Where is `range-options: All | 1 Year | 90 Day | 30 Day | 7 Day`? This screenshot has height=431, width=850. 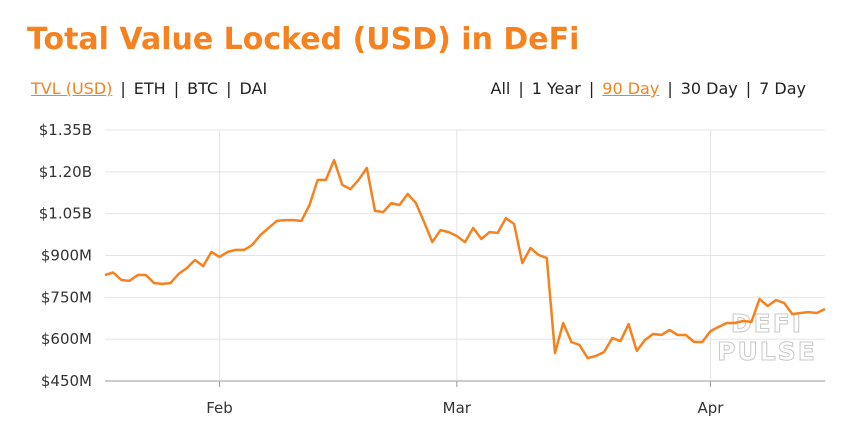
range-options: All | 1 Year | 90 Day | 30 Day | 7 Day is located at coordinates (649, 88).